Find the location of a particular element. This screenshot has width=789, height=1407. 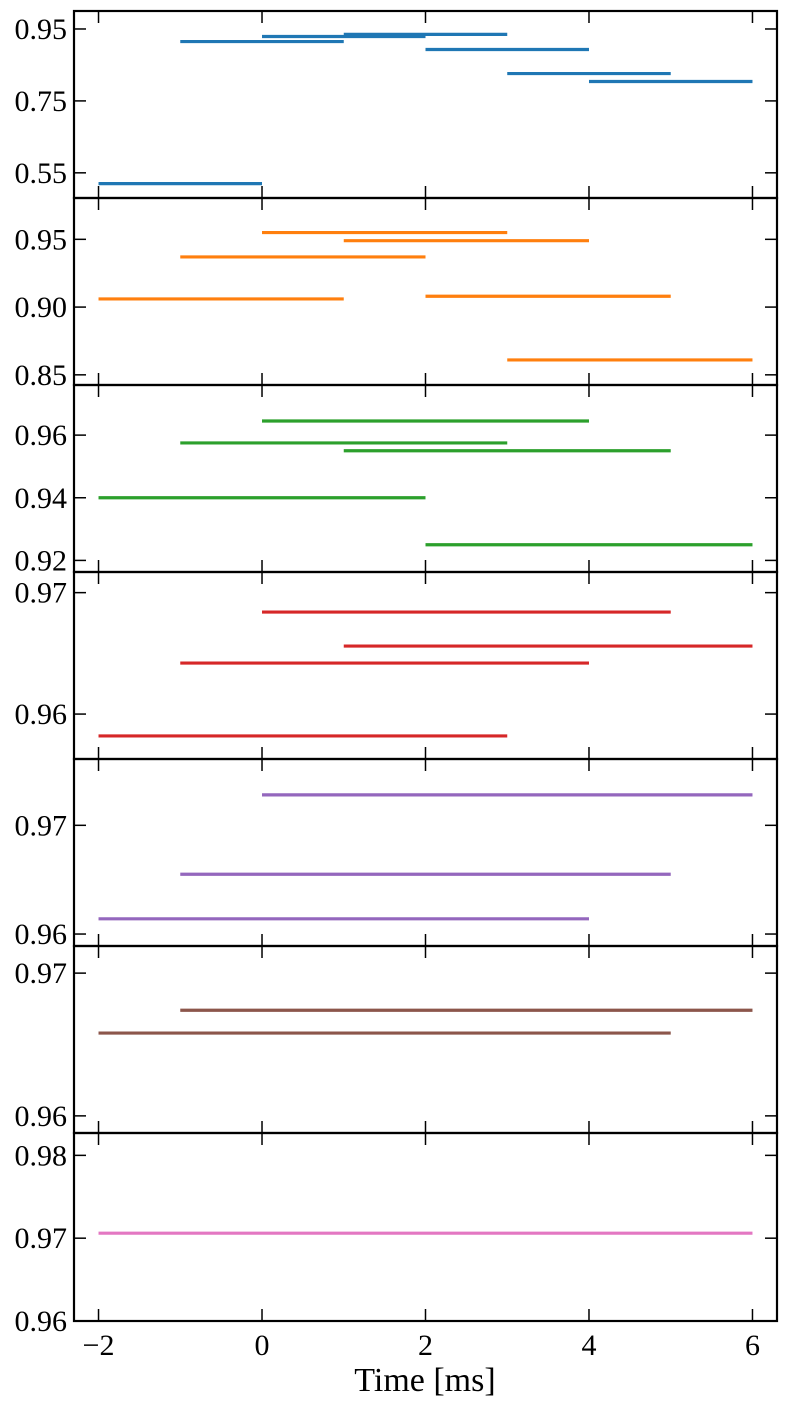

x-tick-label-3: 2 is located at coordinates (425, 1345).